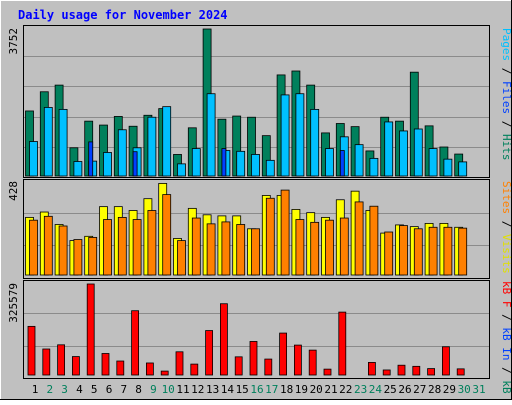 This screenshot has height=405, width=512. I want to click on x-tick-label: 11, so click(182, 389).